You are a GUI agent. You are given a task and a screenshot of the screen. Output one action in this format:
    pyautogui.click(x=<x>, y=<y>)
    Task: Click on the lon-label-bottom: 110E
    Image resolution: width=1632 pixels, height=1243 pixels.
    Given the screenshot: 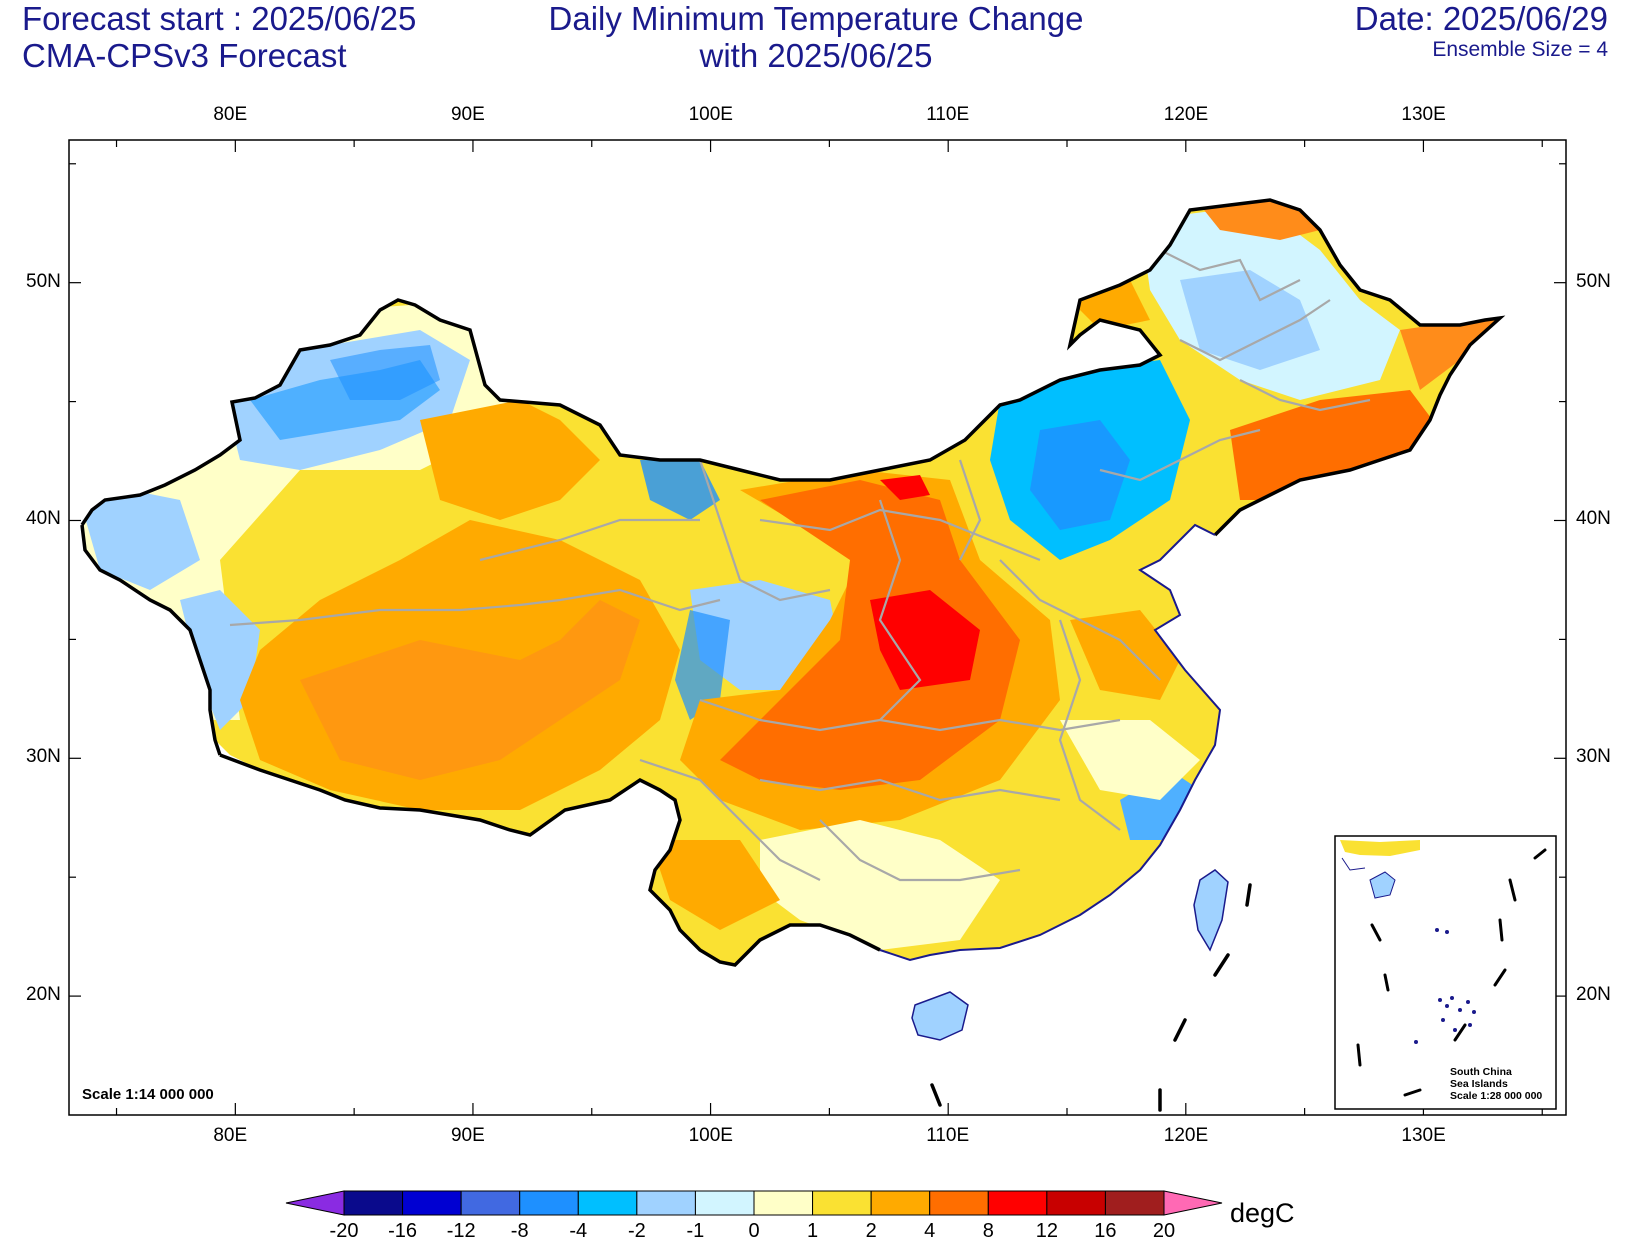 What is the action you would take?
    pyautogui.click(x=948, y=1135)
    